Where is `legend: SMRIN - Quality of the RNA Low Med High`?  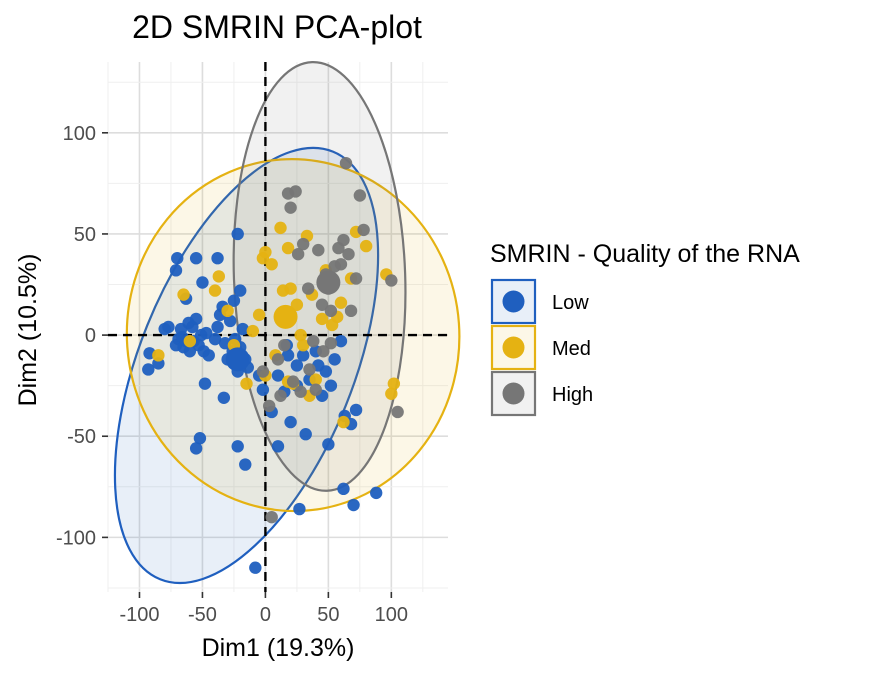 legend: SMRIN - Quality of the RNA Low Med High is located at coordinates (645, 328).